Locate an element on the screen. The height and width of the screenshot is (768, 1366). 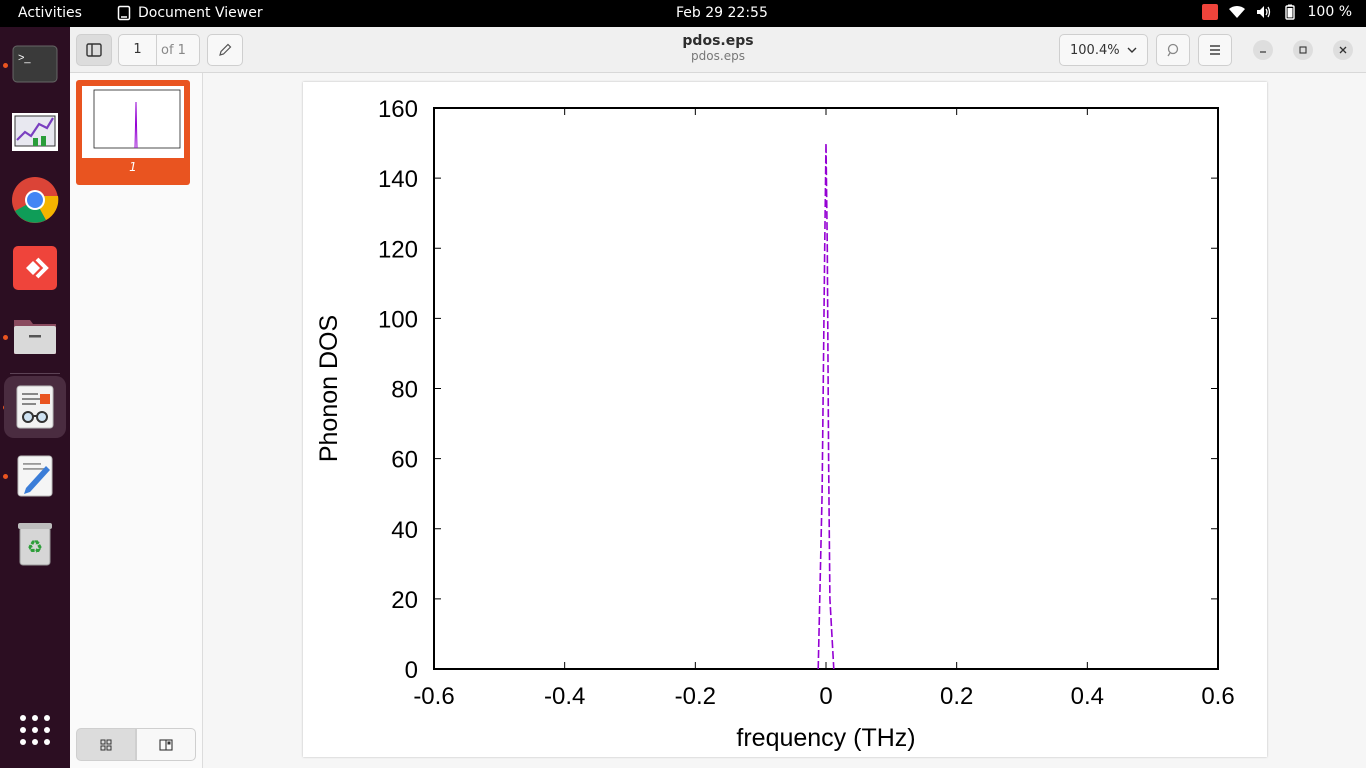
files-icon is located at coordinates (35, 337).